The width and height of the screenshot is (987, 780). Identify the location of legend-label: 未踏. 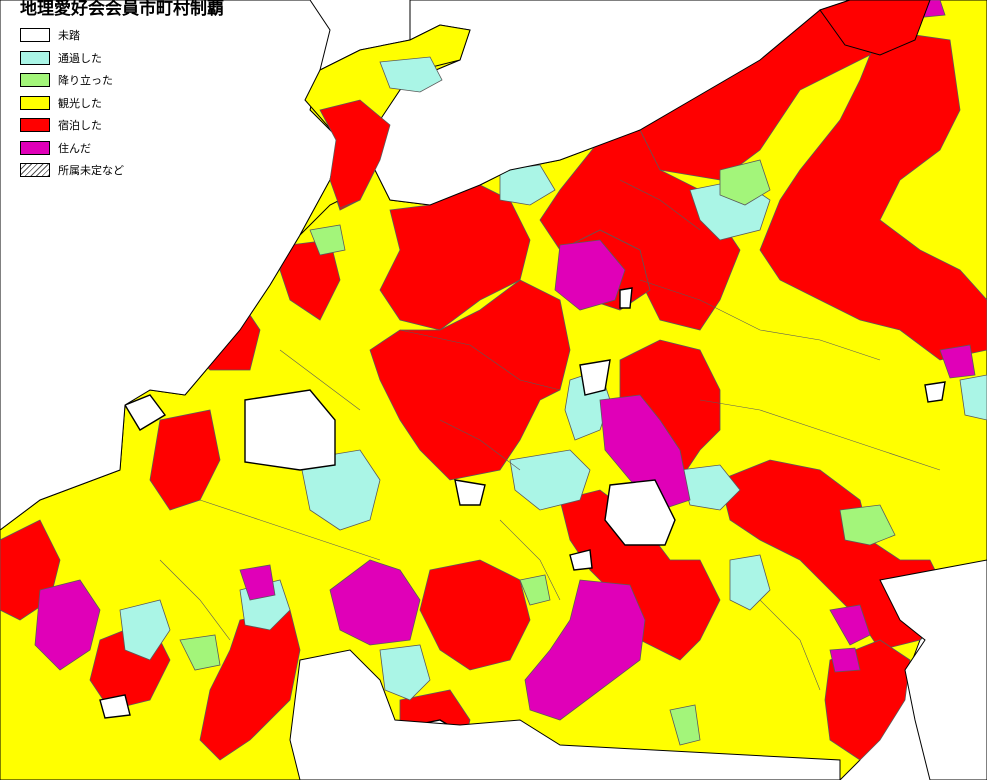
(69, 36).